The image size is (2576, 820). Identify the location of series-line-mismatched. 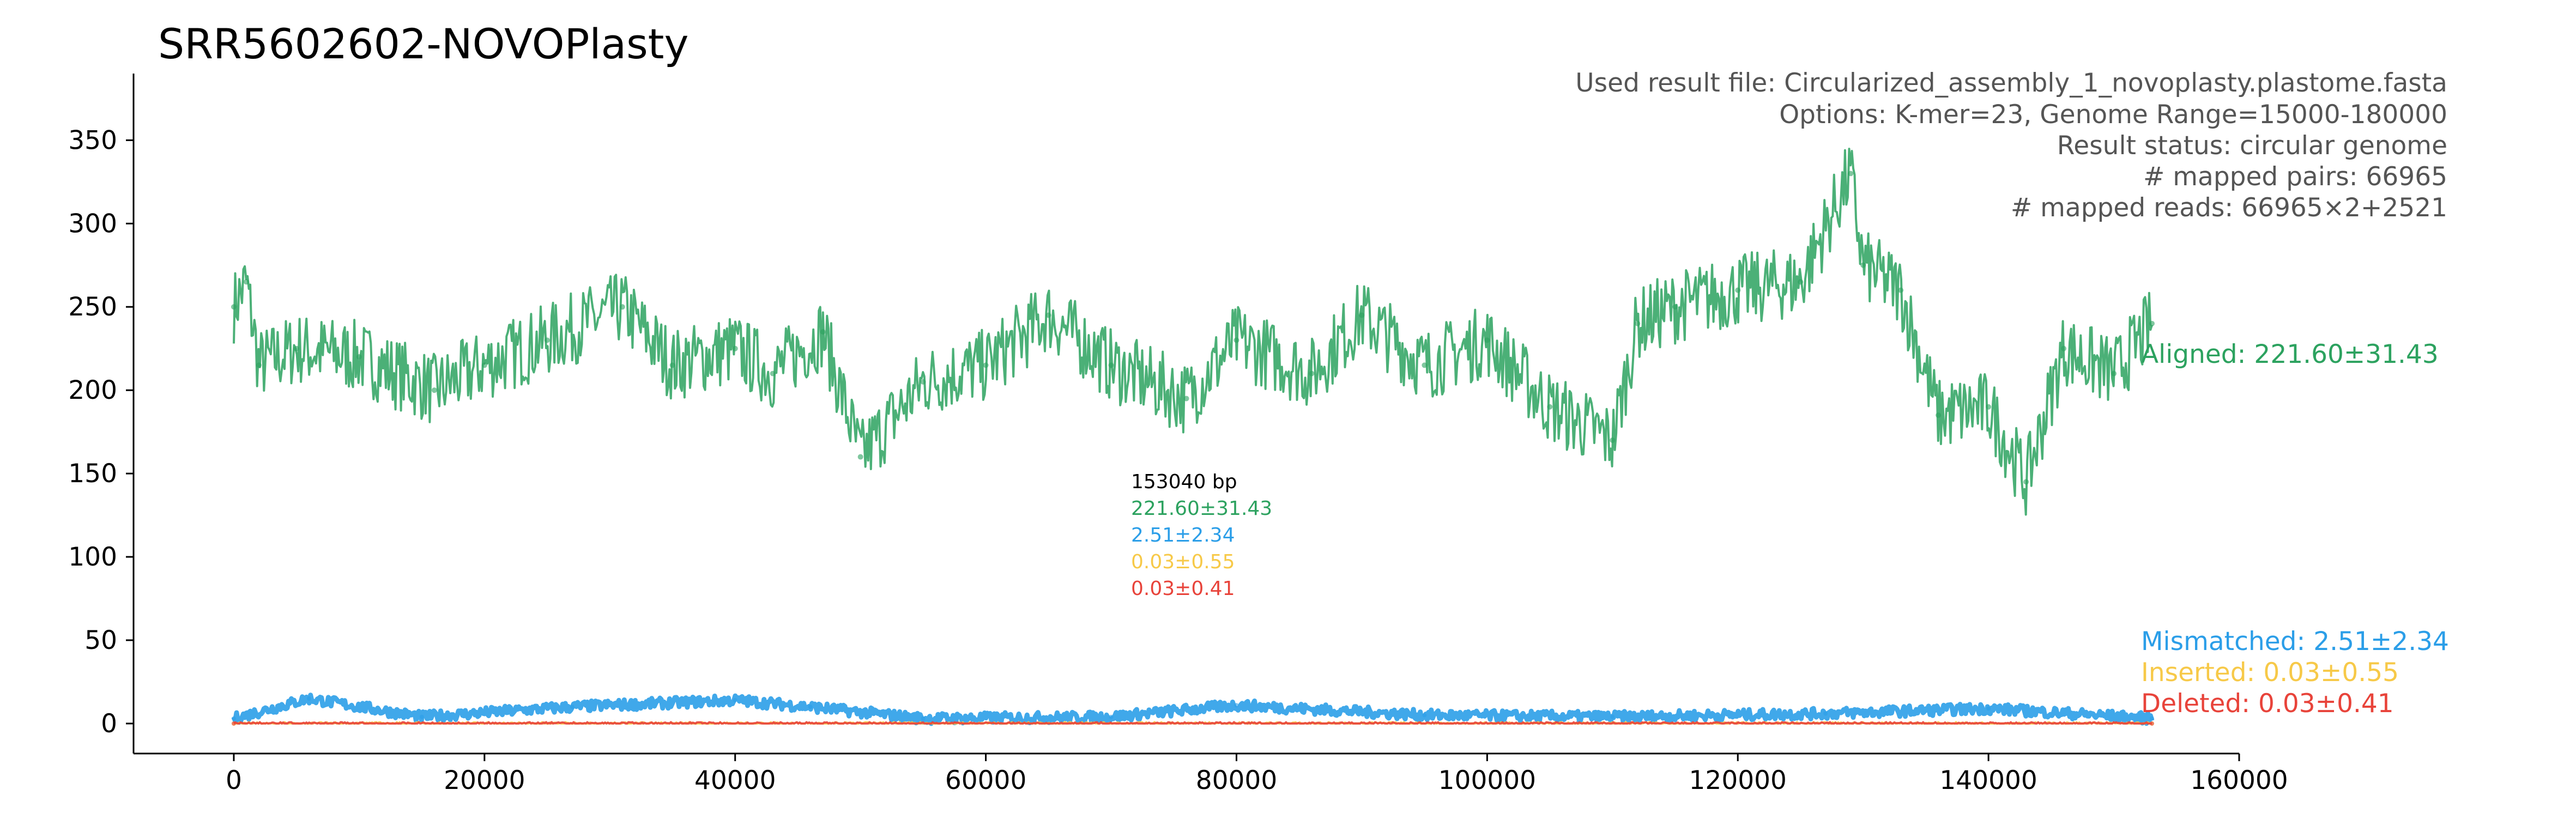
(1193, 710).